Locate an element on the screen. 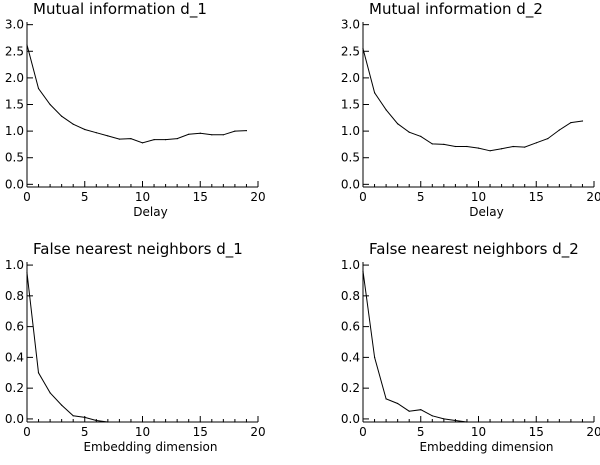 The width and height of the screenshot is (600, 465). y-tick-label: 0.5 is located at coordinates (14, 158).